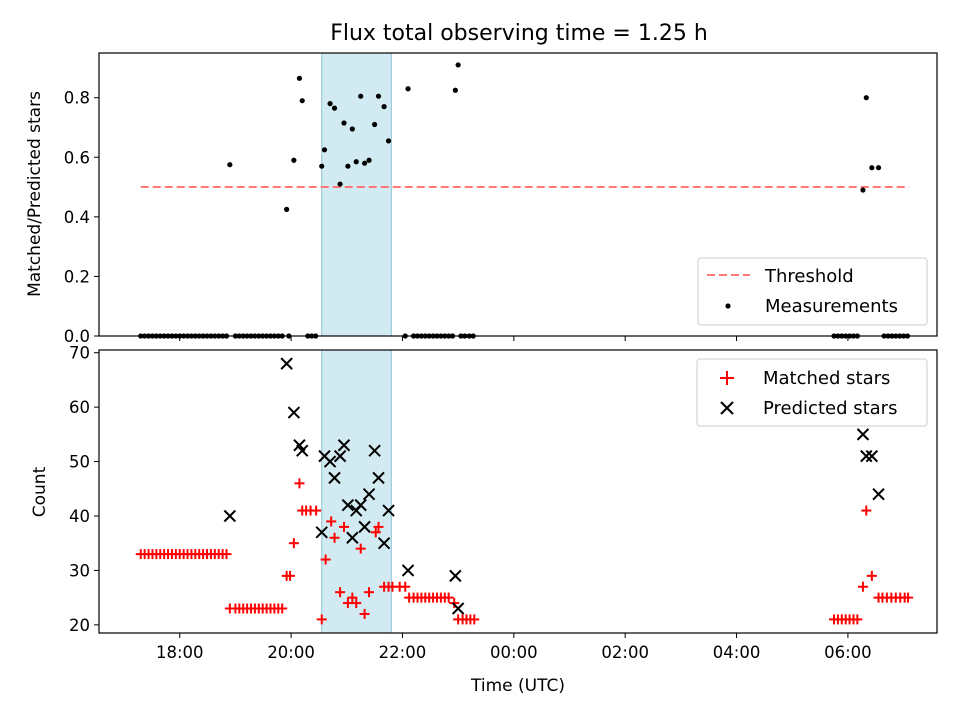  What do you see at coordinates (180, 652) in the screenshot?
I see `x-tick-label: 18:00` at bounding box center [180, 652].